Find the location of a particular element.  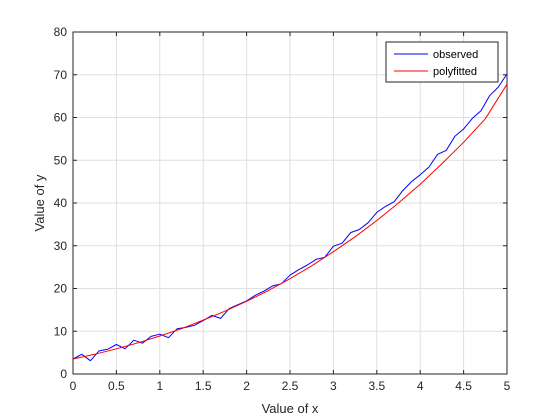

legend-box is located at coordinates (442, 62).